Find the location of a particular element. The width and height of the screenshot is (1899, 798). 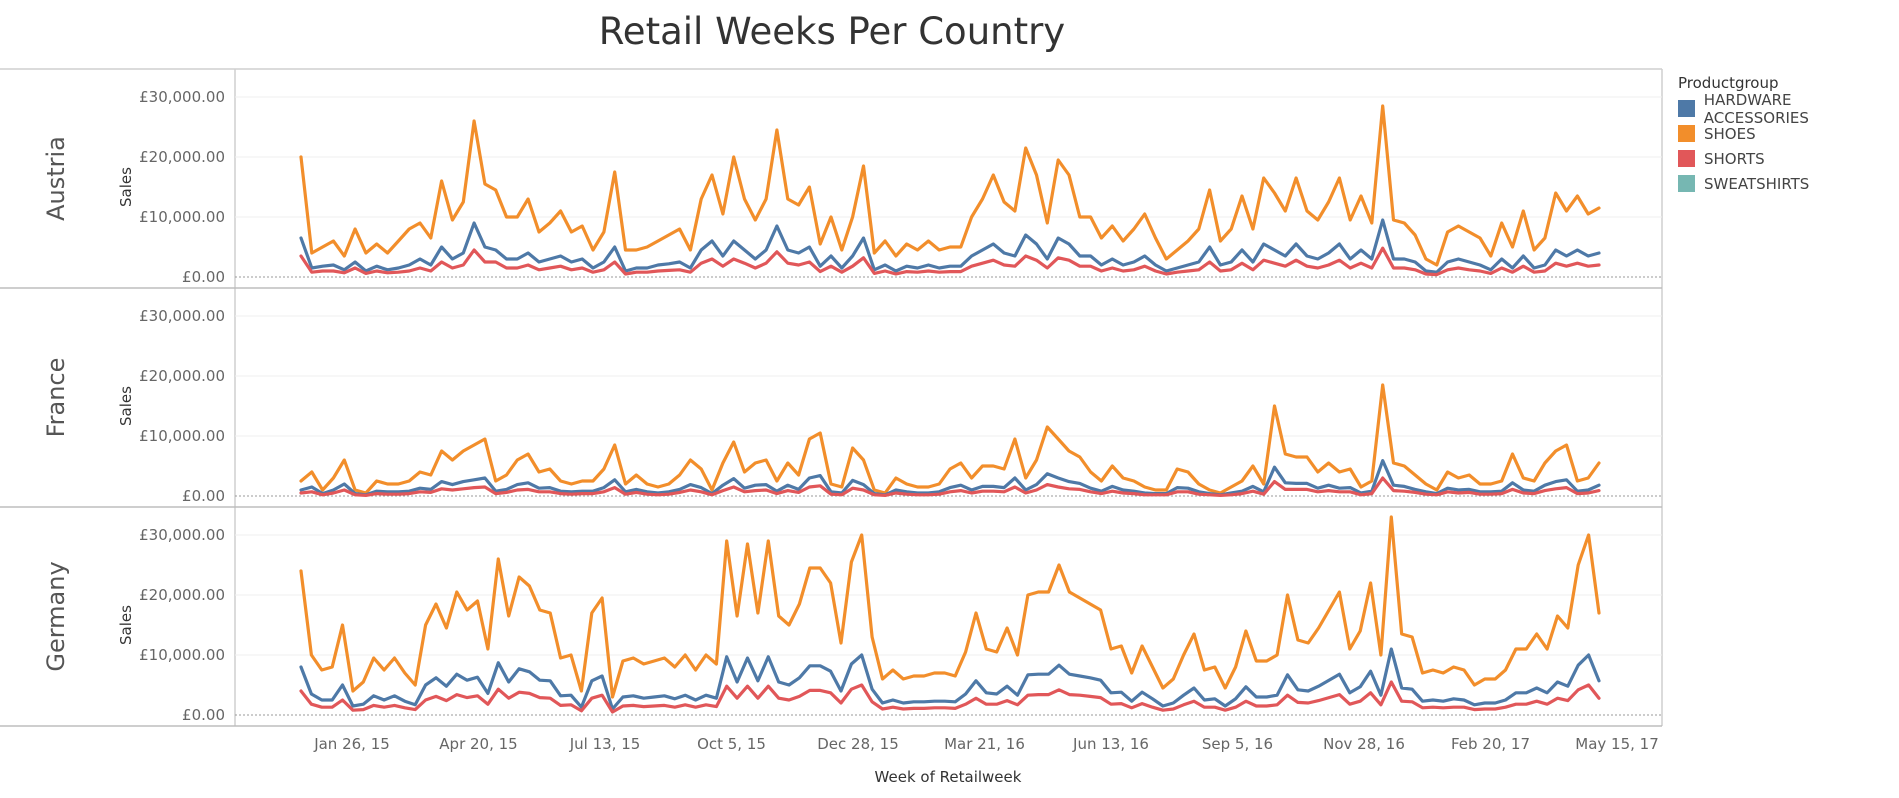

legend-title: Productgroup is located at coordinates (1728, 83).